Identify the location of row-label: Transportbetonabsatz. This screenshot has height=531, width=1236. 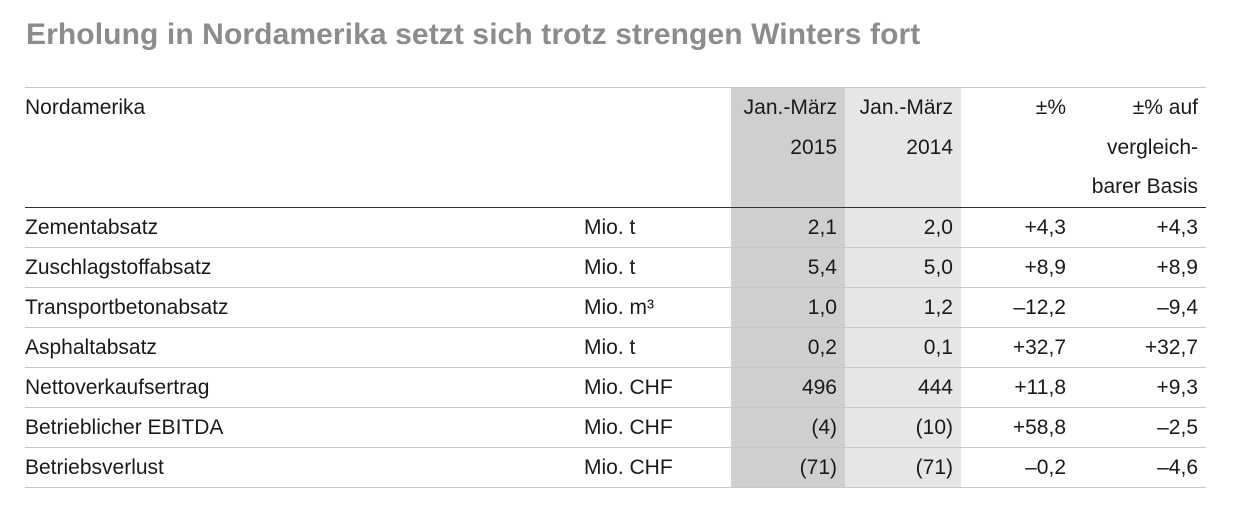
(304, 307).